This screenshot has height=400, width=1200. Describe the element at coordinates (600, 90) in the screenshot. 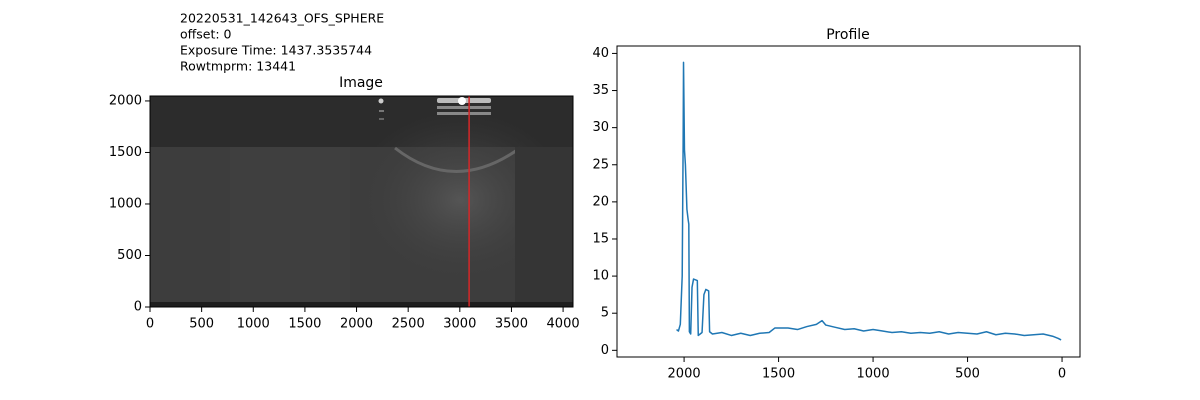

I see `y-tick-label: 35` at that location.